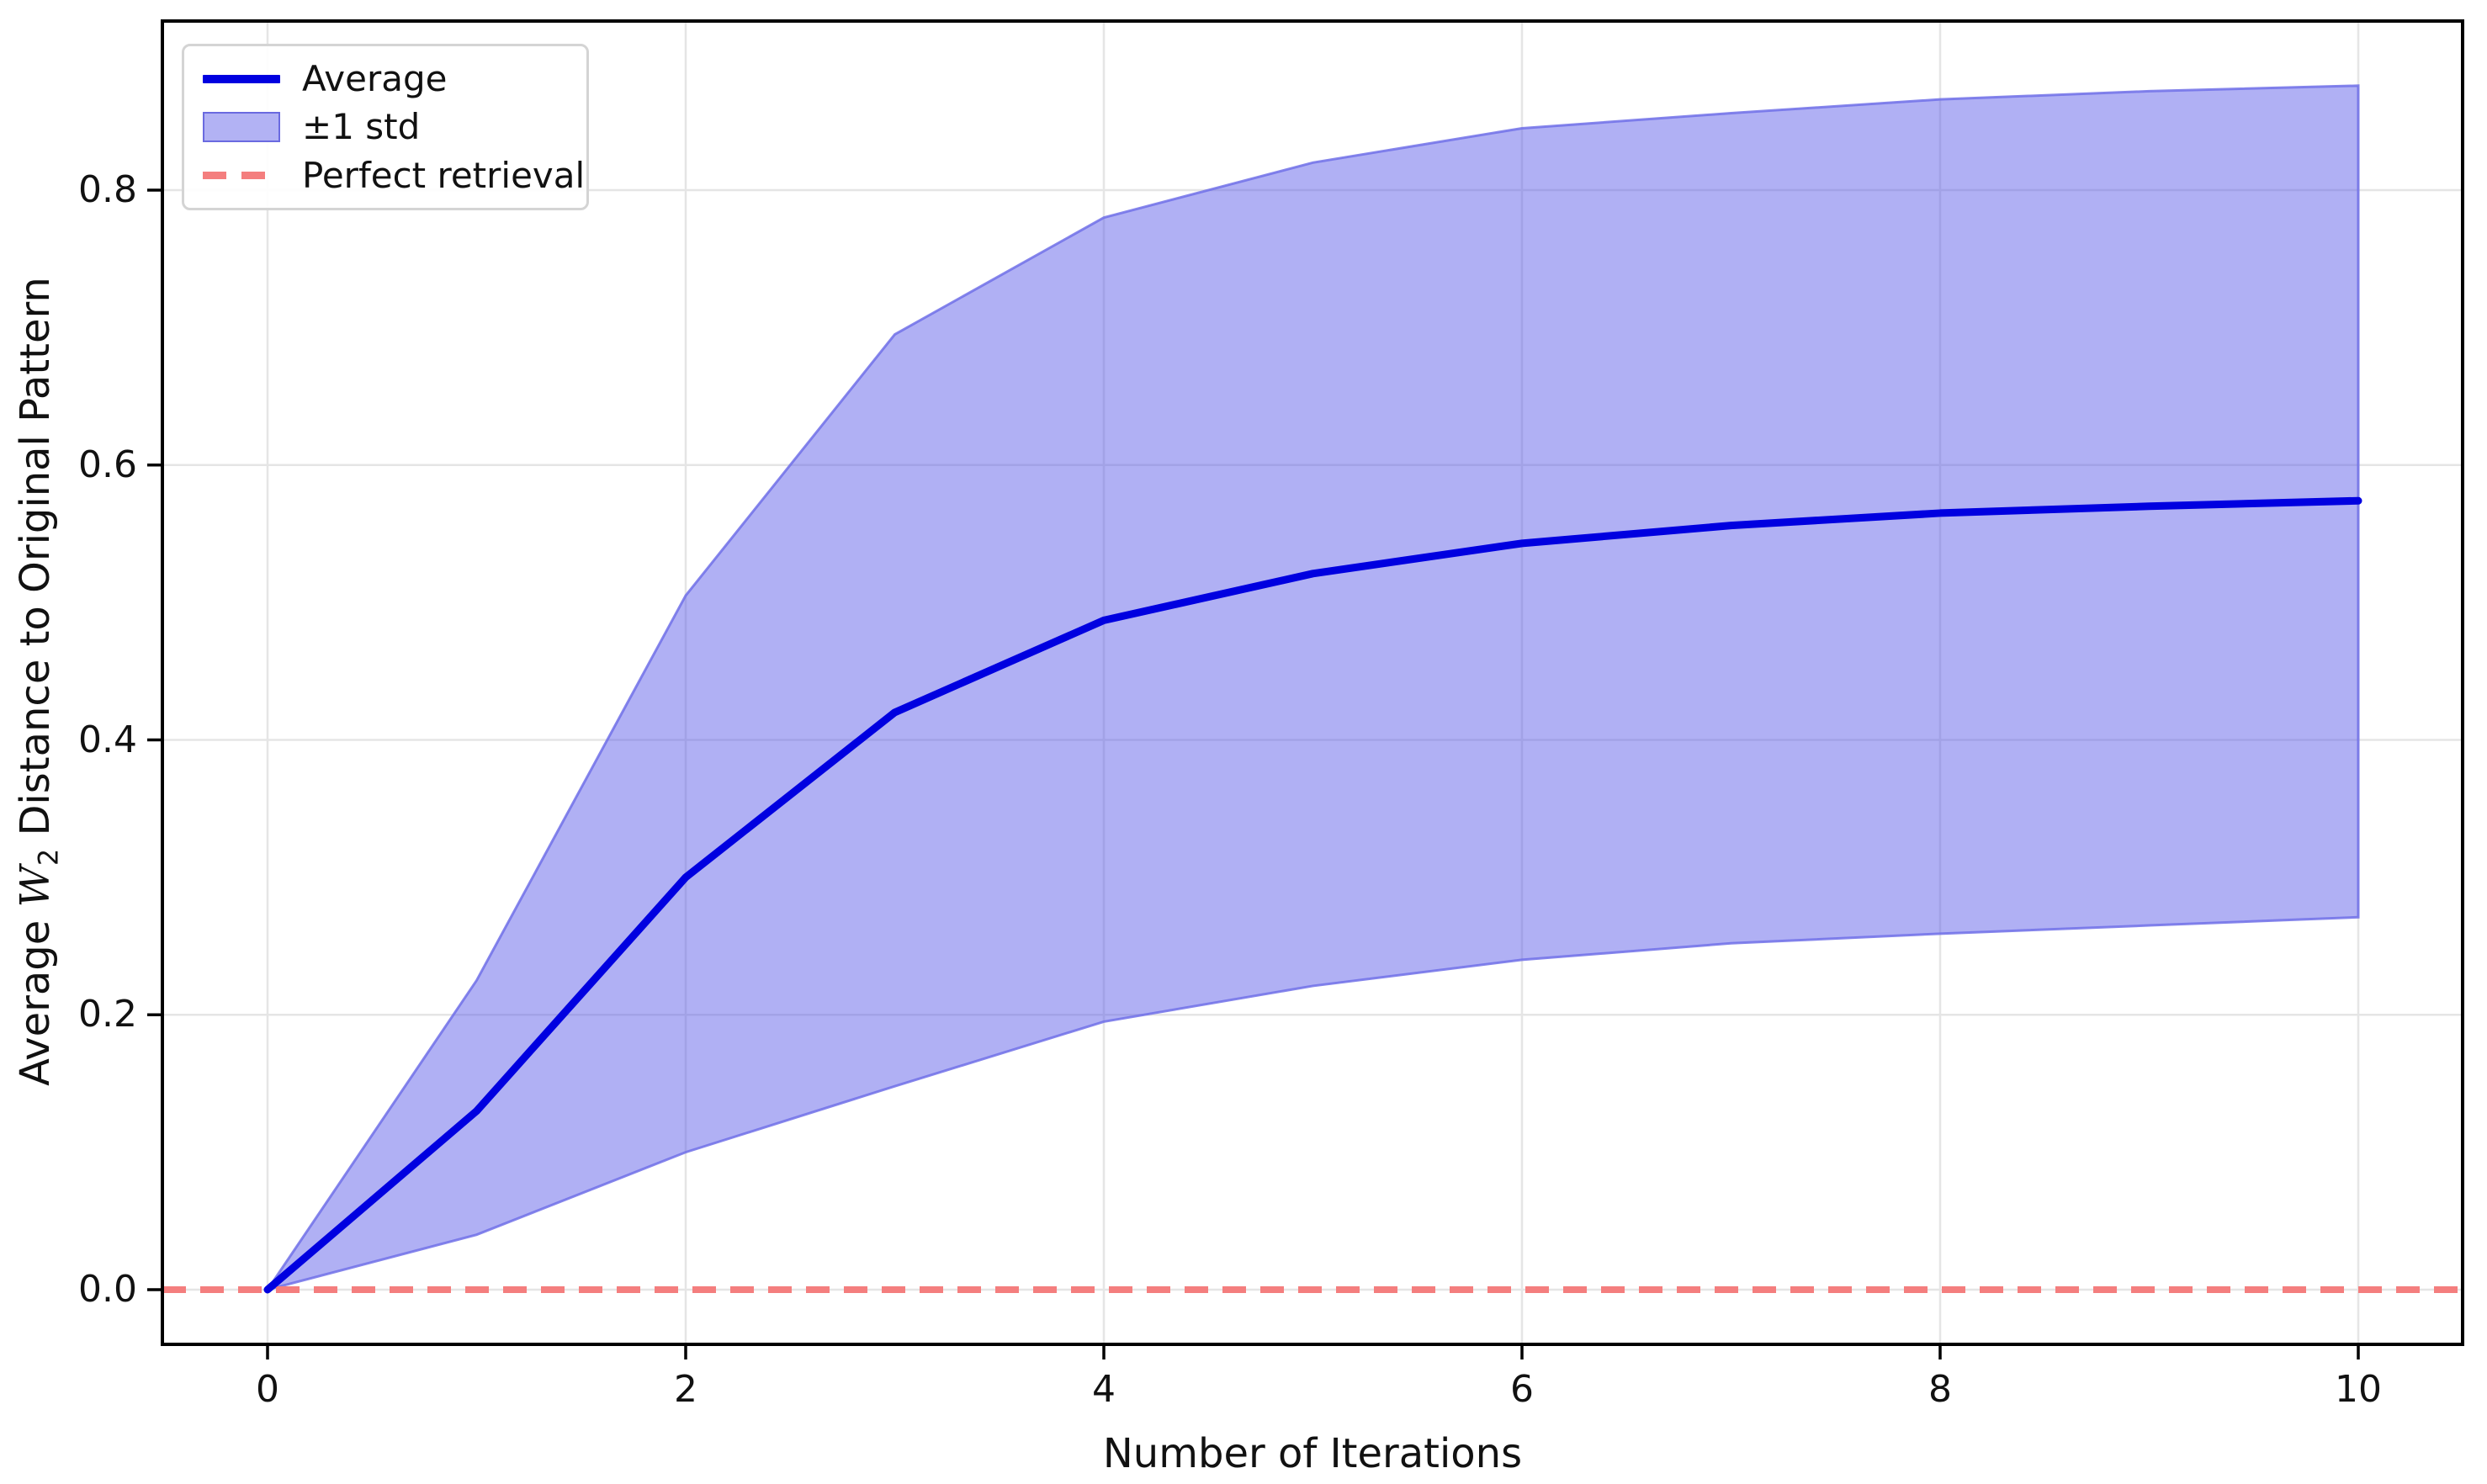 Image resolution: width=2487 pixels, height=1484 pixels. I want to click on x-tick-label: 8, so click(1940, 1389).